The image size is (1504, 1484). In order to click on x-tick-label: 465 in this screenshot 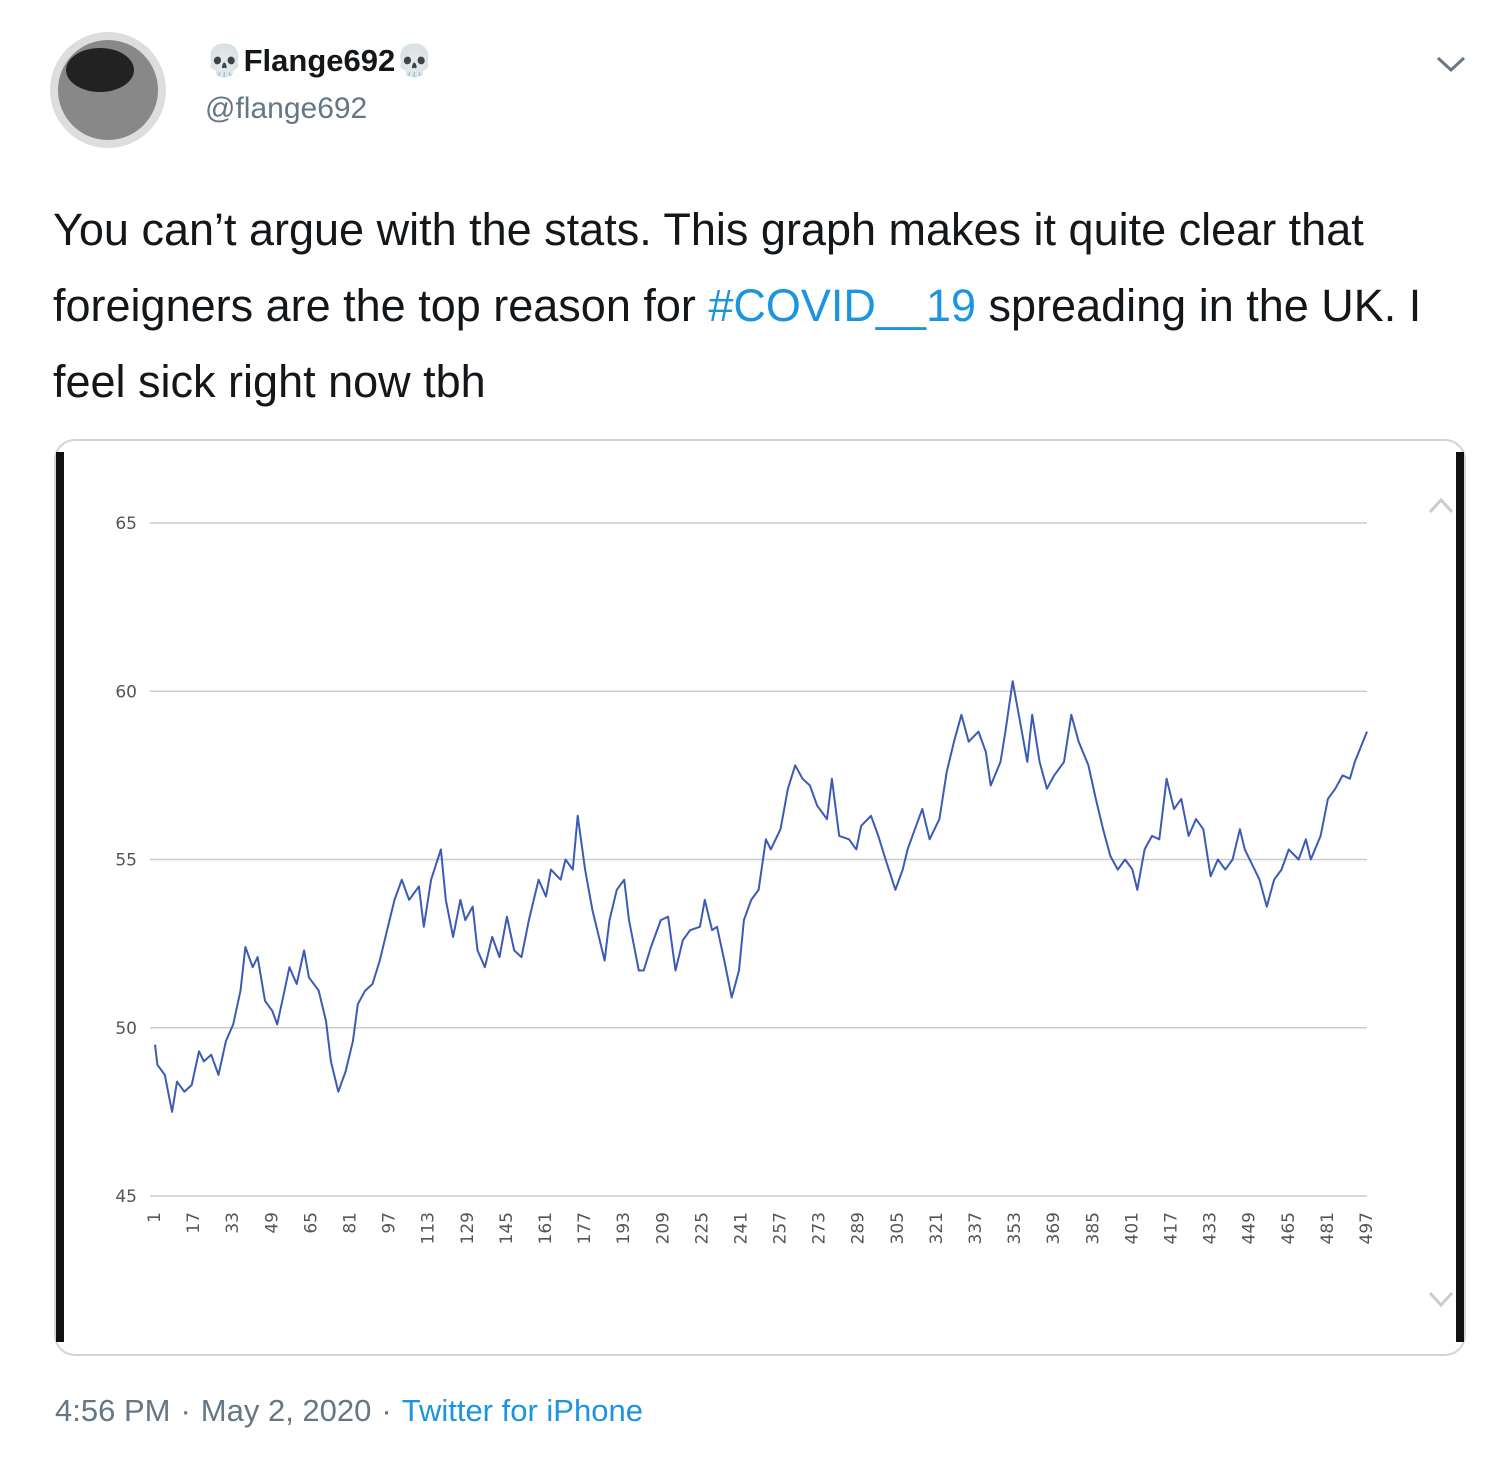, I will do `click(1289, 1228)`.